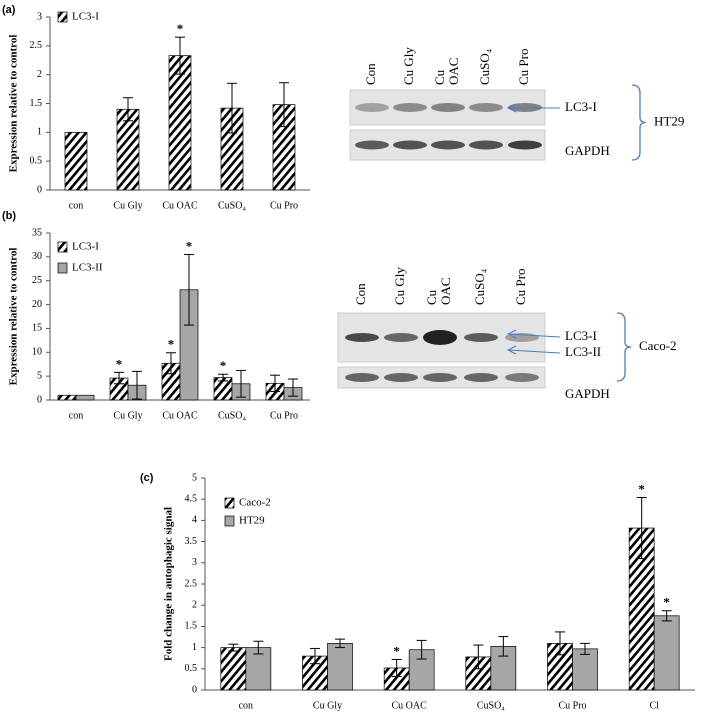 This screenshot has width=709, height=725. What do you see at coordinates (37, 280) in the screenshot?
I see `y-tick-label: 25` at bounding box center [37, 280].